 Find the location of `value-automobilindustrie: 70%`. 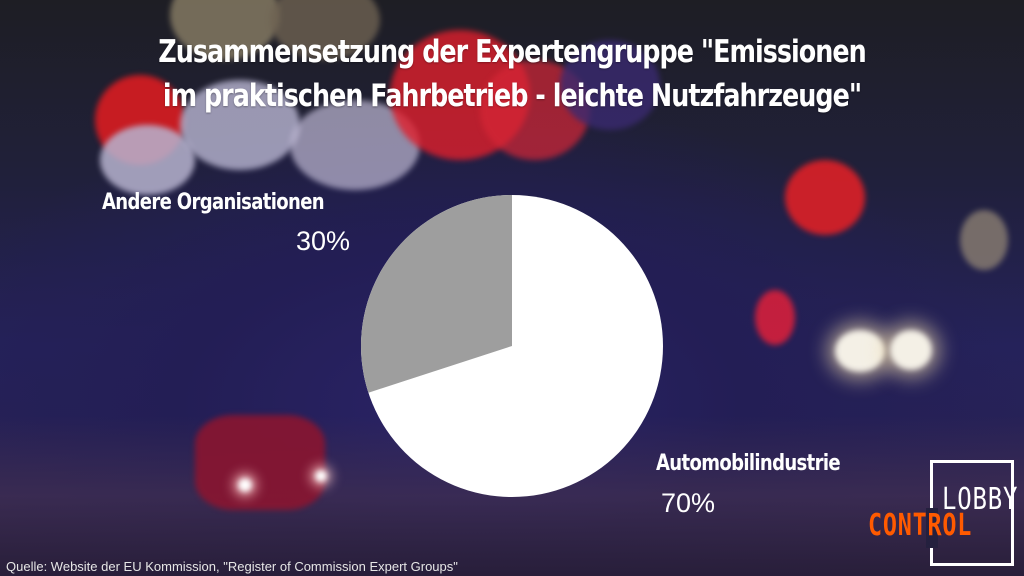

value-automobilindustrie: 70% is located at coordinates (688, 503).